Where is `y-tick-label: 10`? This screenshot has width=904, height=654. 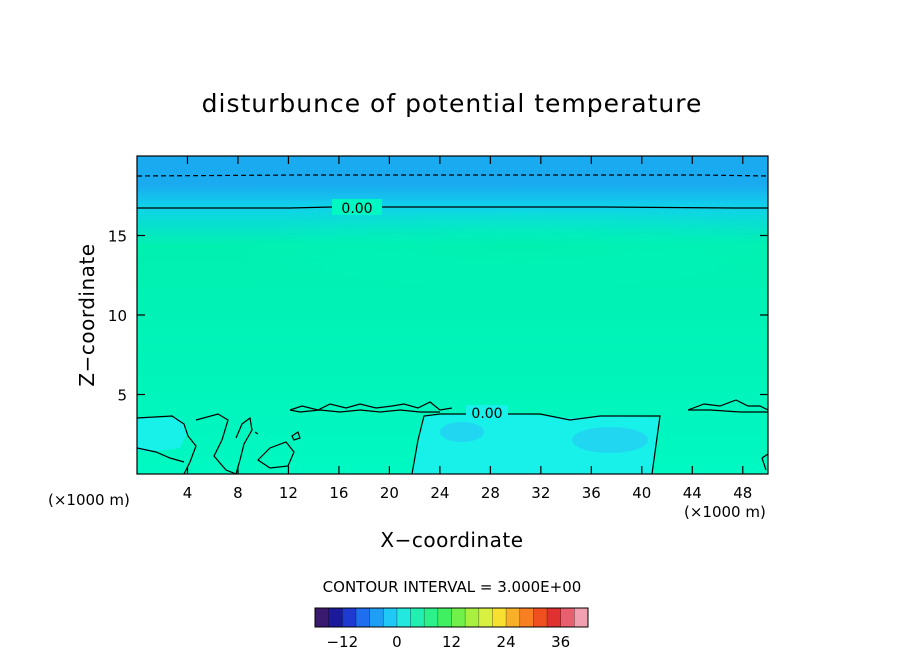
y-tick-label: 10 is located at coordinates (117, 316).